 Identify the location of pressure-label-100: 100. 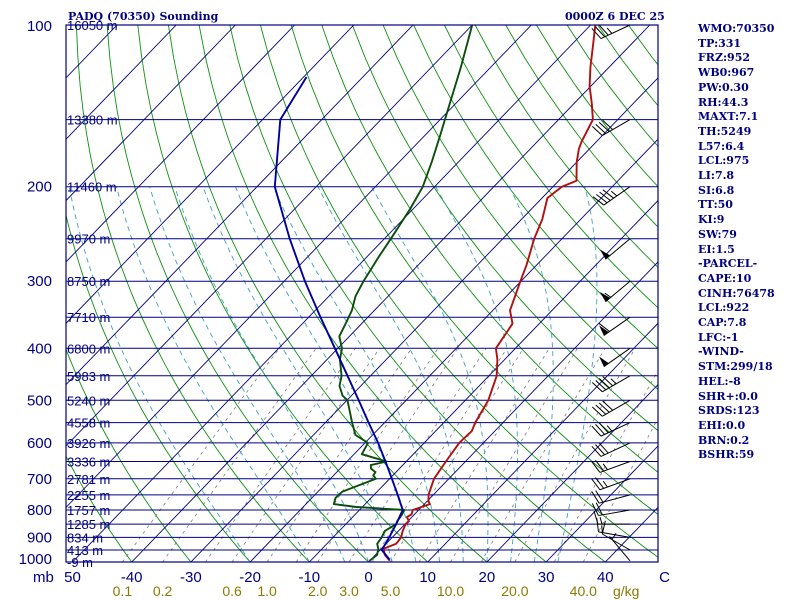
(39, 26).